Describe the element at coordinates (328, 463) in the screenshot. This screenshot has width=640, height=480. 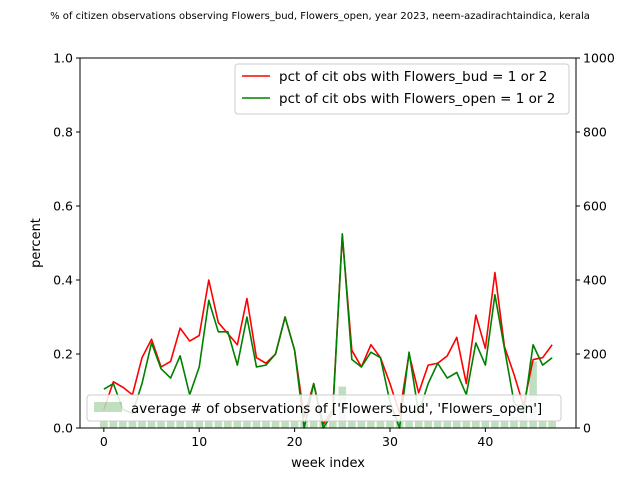
I see `x-axis-label: week index` at that location.